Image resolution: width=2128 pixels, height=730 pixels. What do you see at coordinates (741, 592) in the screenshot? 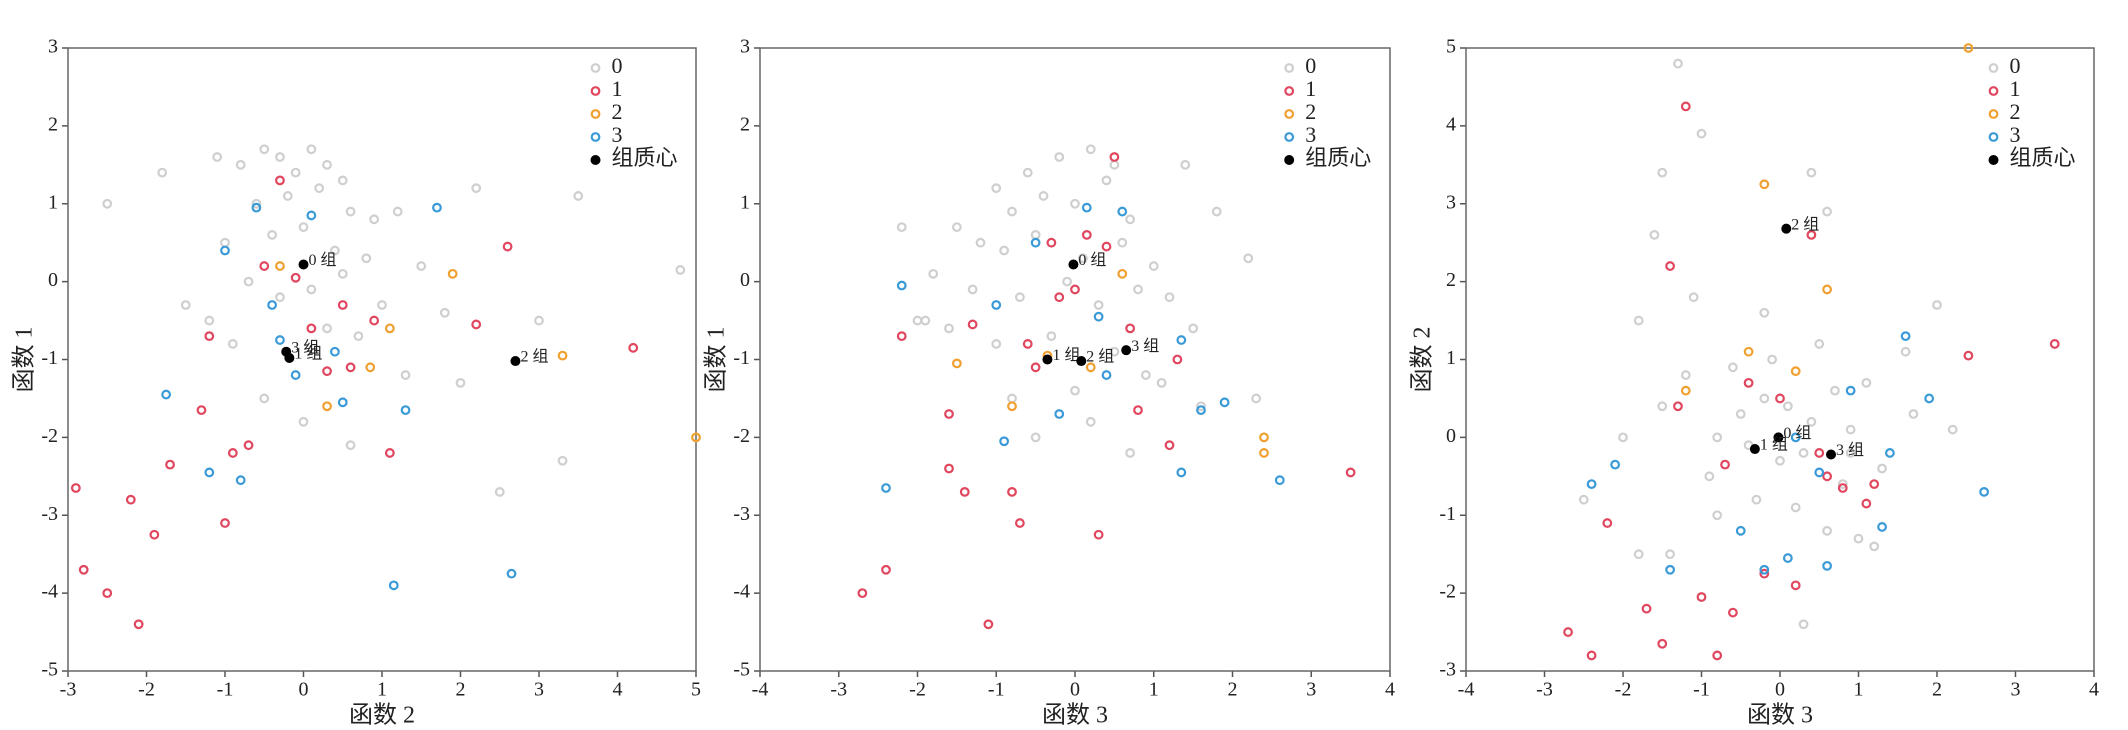
I see `y-tick-label: -4` at bounding box center [741, 592].